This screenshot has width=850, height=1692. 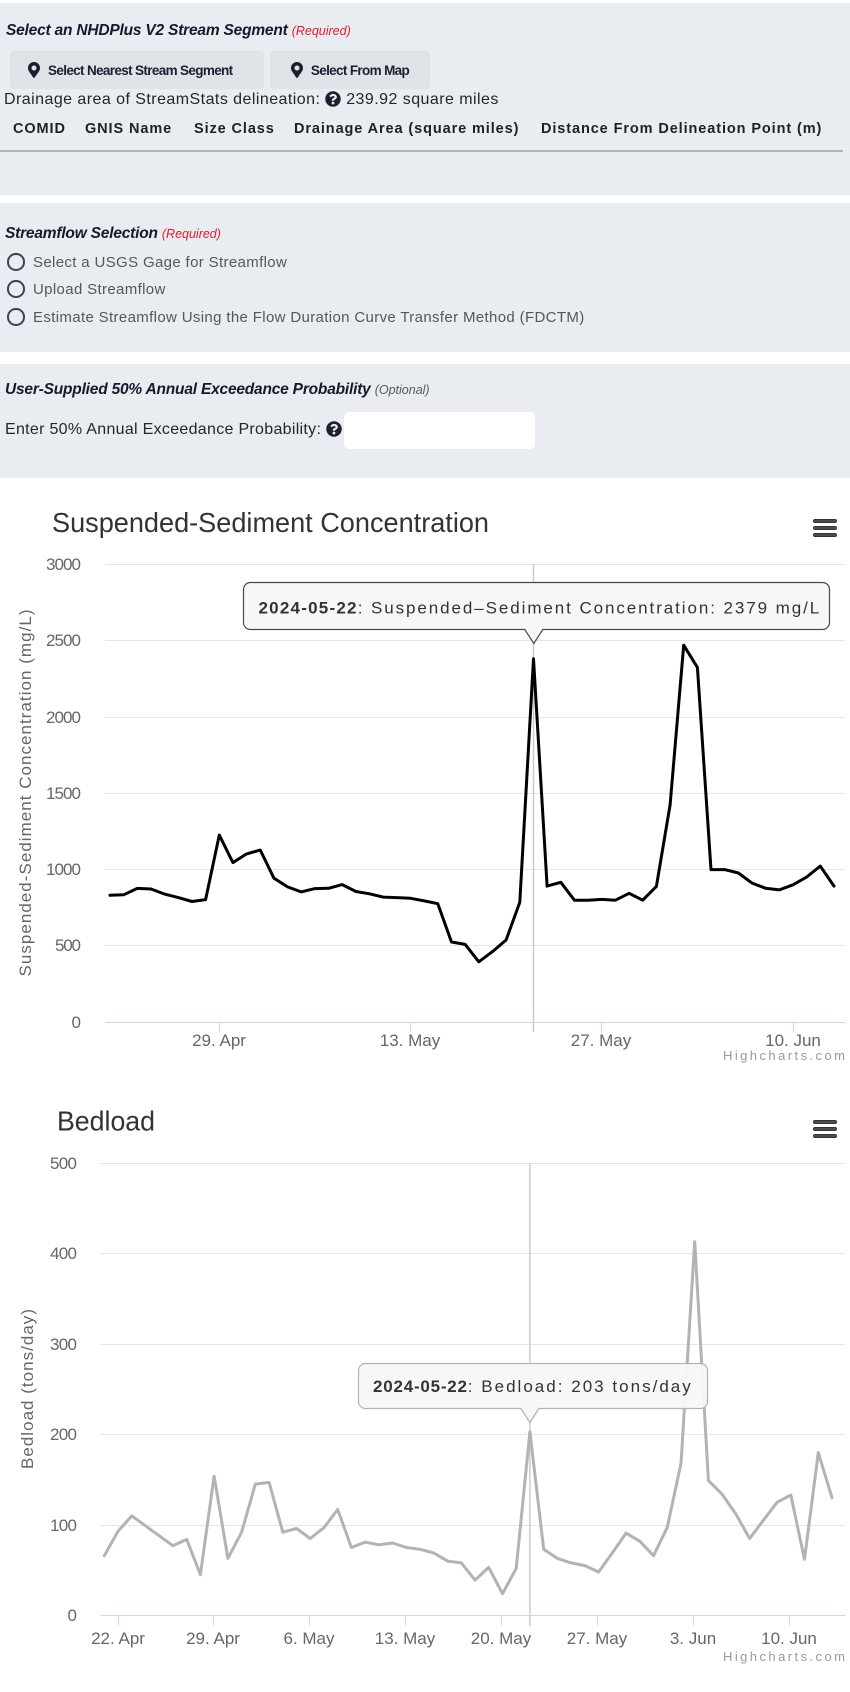 I want to click on svg-text: 2500, so click(x=63, y=640).